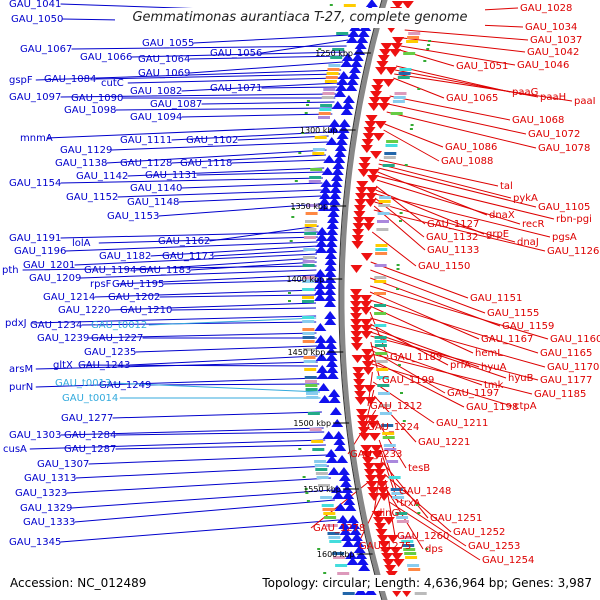 The width and height of the screenshot is (600, 600). I want to click on reverse-gene-label: GAU_1248, so click(425, 491).